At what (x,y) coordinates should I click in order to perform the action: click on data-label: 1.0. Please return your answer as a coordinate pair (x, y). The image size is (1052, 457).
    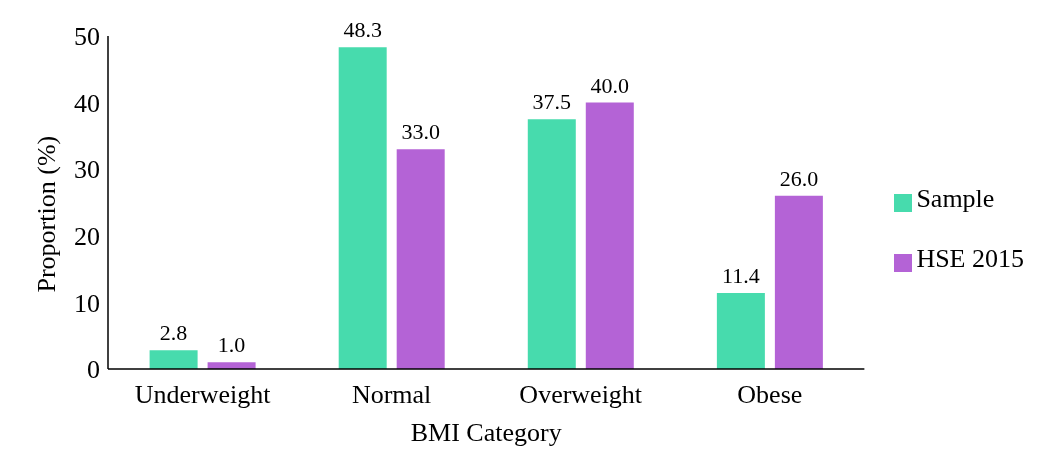
    Looking at the image, I should click on (231, 345).